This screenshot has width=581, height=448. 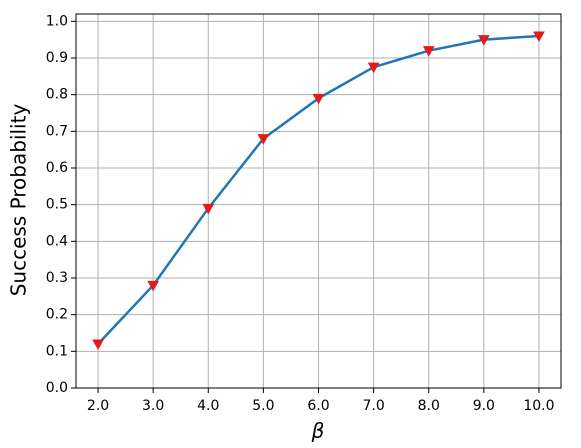 I want to click on y-tick-label: 0.9, so click(x=57, y=58).